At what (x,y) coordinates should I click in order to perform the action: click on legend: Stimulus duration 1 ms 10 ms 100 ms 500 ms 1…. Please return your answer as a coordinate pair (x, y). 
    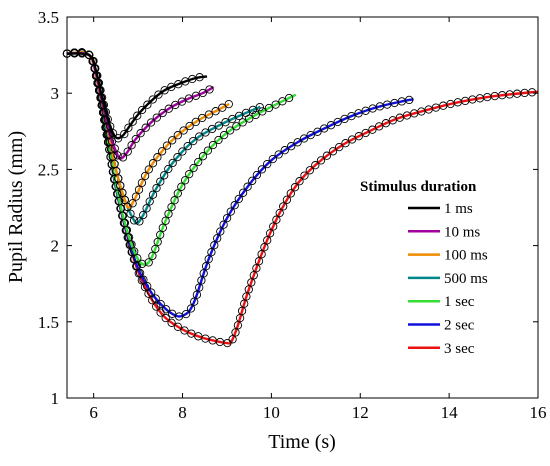
    Looking at the image, I should click on (424, 268).